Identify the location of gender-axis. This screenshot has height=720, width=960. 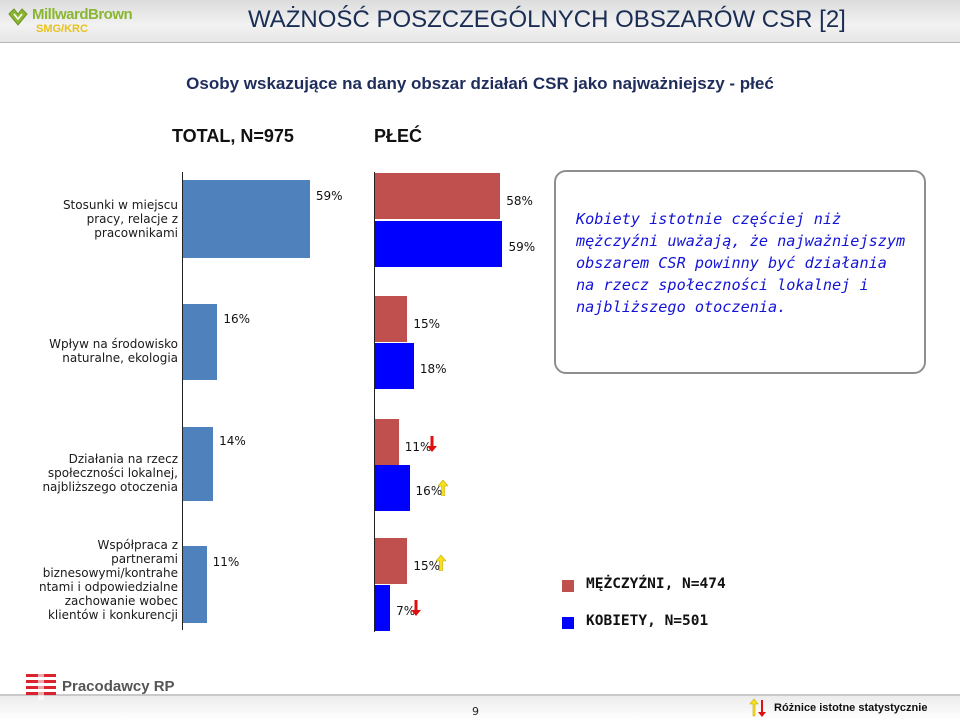
(374, 402).